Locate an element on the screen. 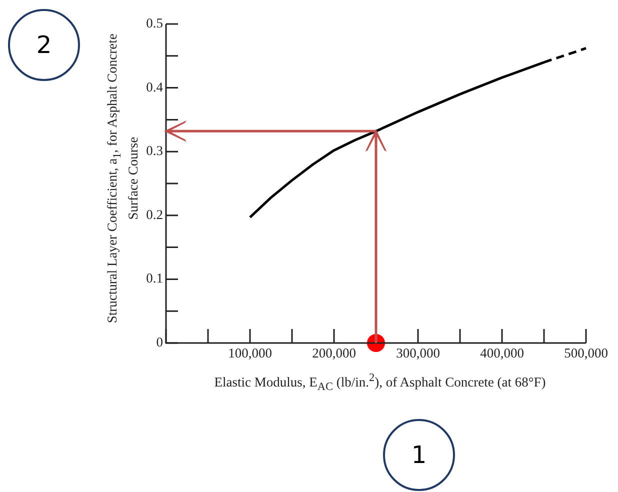 This screenshot has height=492, width=618. y-tick-label: 0.5 is located at coordinates (155, 23).